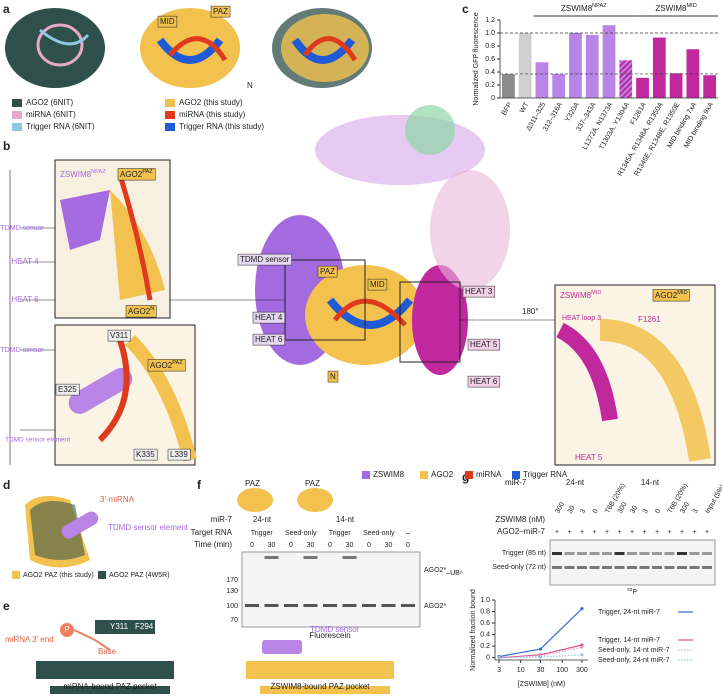 This screenshot has width=722, height=700. Describe the element at coordinates (639, 113) in the screenshot. I see `x-tick-label: F1261A` at that location.